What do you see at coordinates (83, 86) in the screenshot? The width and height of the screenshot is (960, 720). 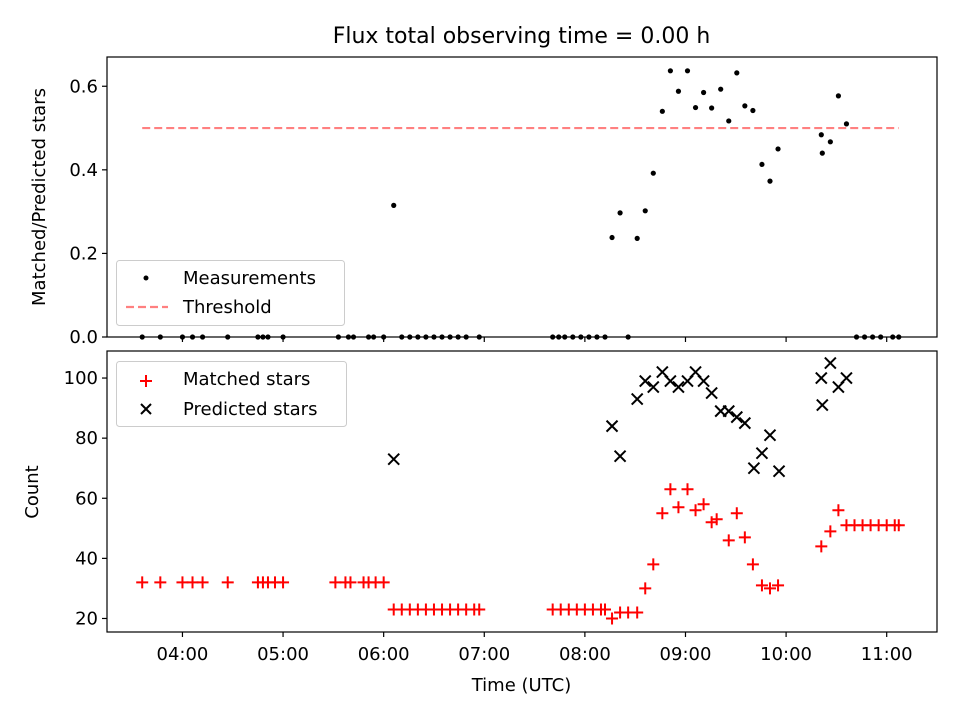 I see `top-y-tick-label: 0.6` at bounding box center [83, 86].